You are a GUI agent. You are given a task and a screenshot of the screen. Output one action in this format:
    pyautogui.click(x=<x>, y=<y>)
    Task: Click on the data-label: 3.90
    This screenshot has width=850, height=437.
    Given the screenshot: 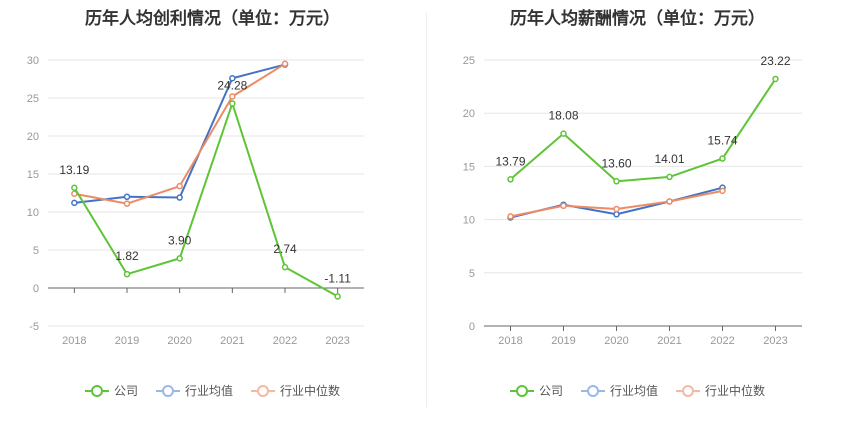 What is the action you would take?
    pyautogui.click(x=180, y=240)
    